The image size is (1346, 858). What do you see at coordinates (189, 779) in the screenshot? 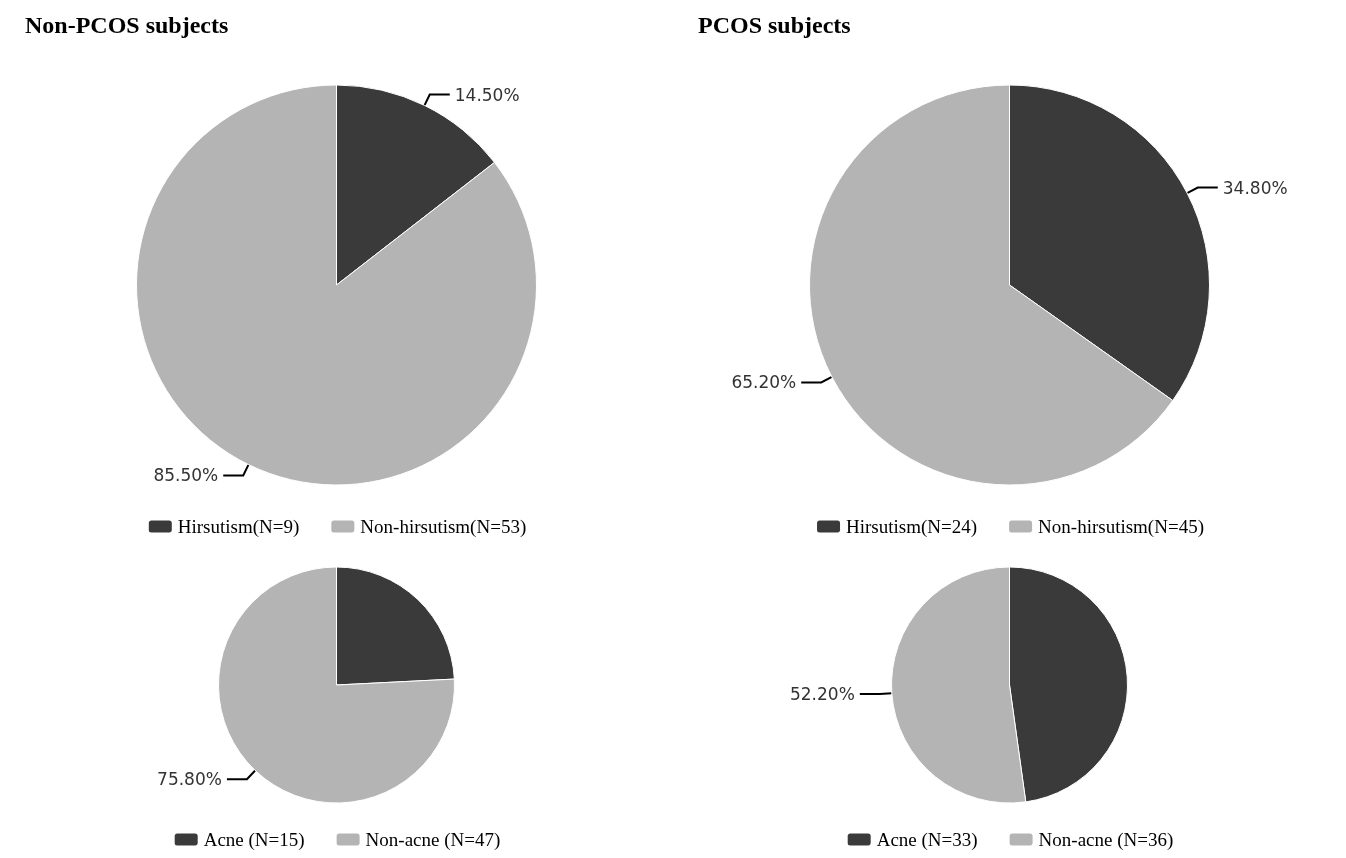
I see `data-label: 75.80%` at bounding box center [189, 779].